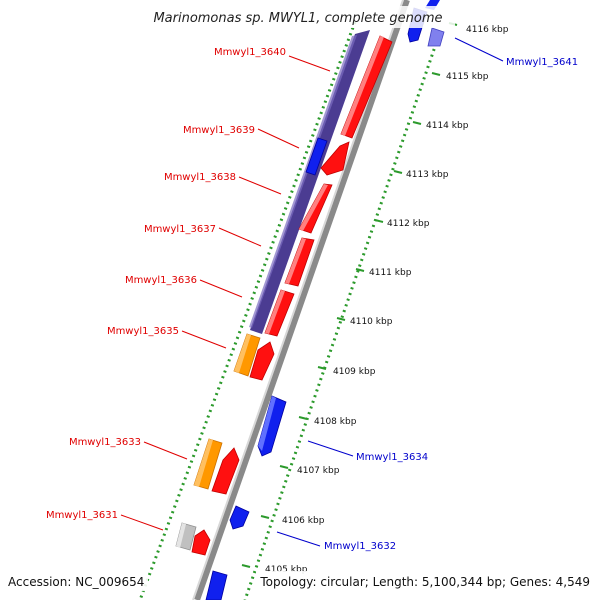  Describe the element at coordinates (161, 280) in the screenshot. I see `gene-label: Mmwyl1_3636` at that location.